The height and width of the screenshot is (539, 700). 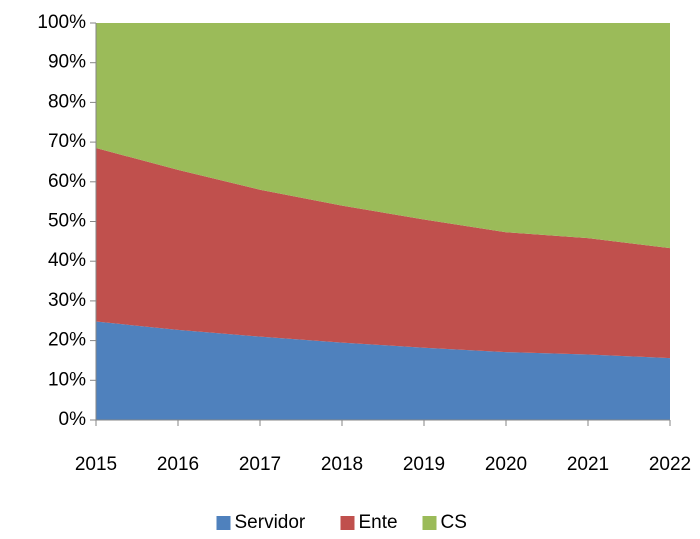 I want to click on x-tick-label: 2016, so click(x=178, y=464).